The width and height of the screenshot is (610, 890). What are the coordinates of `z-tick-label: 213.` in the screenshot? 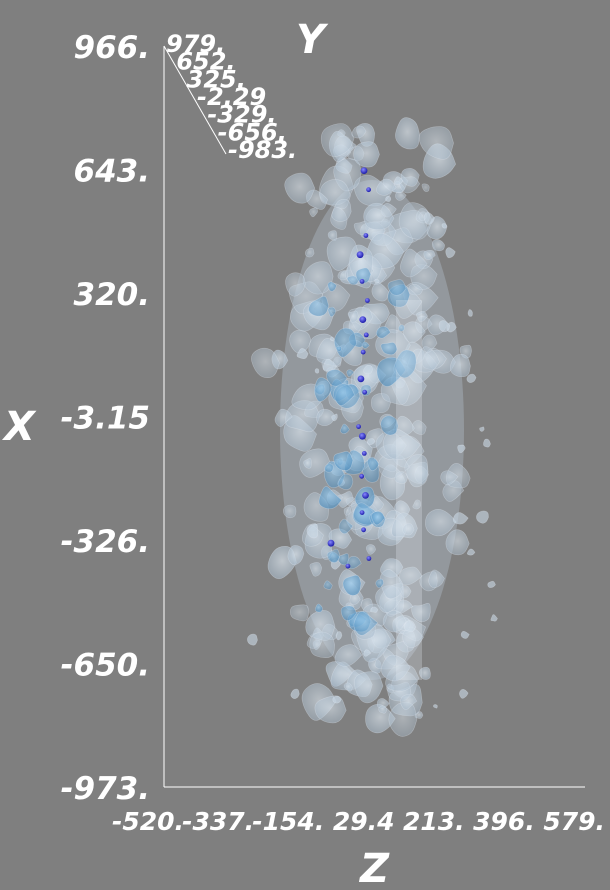 It's located at (434, 821).